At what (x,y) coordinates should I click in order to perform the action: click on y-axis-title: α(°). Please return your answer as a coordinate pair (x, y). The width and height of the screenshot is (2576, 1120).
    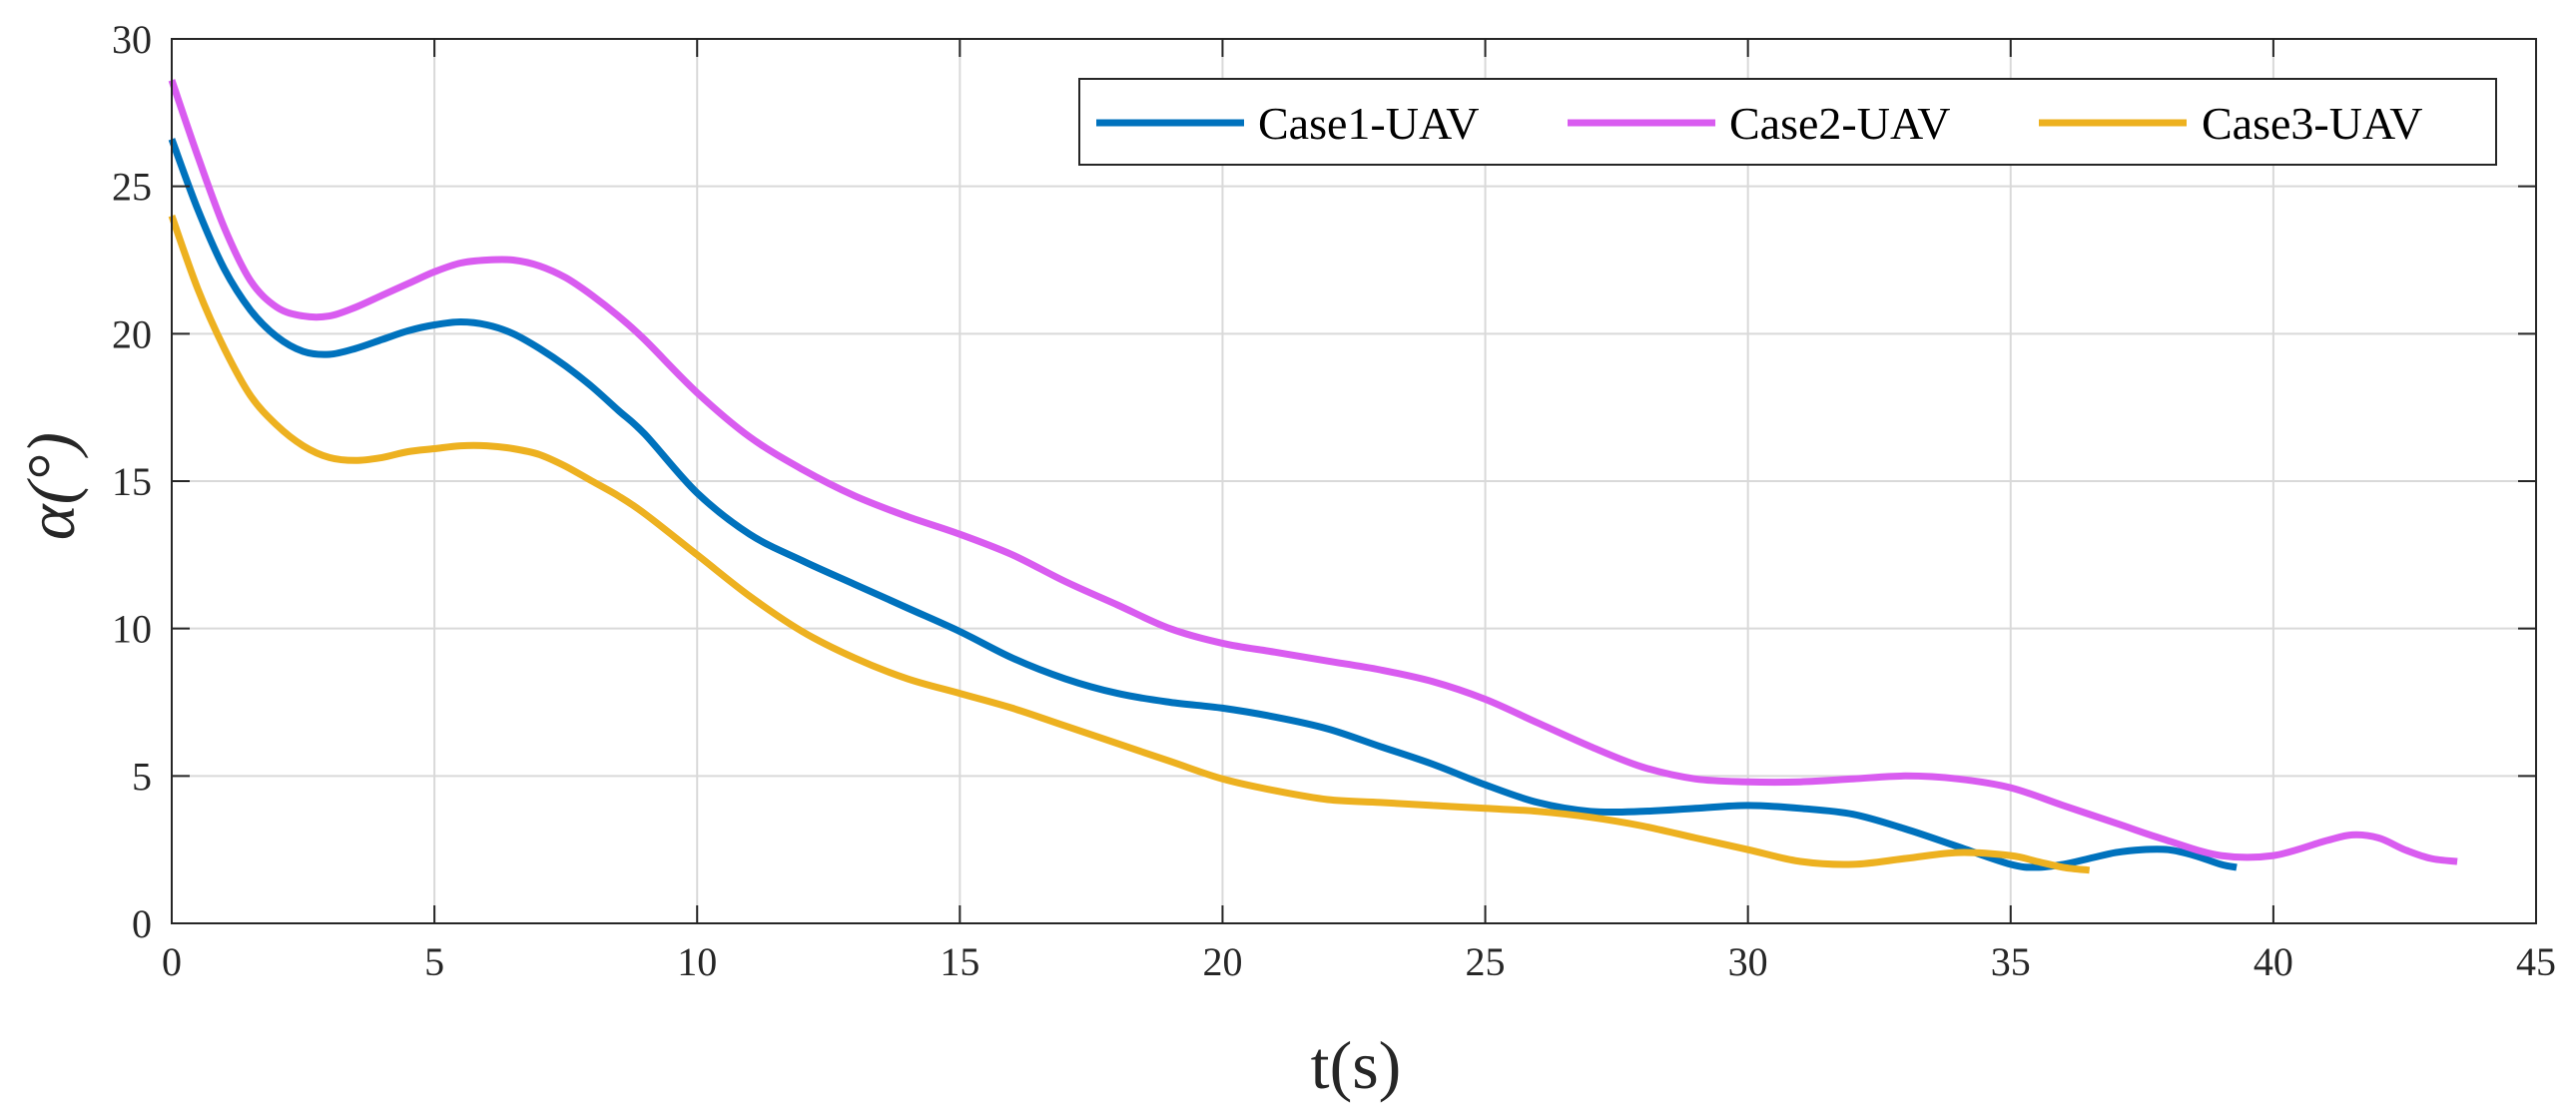
    Looking at the image, I should click on (51, 486).